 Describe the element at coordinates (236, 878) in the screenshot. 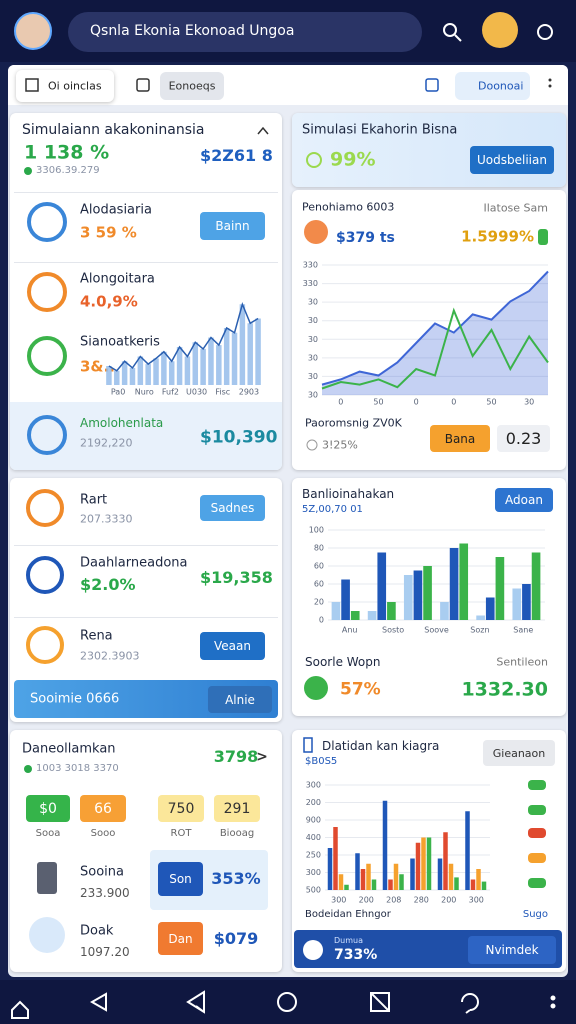

I see `label: 353%` at that location.